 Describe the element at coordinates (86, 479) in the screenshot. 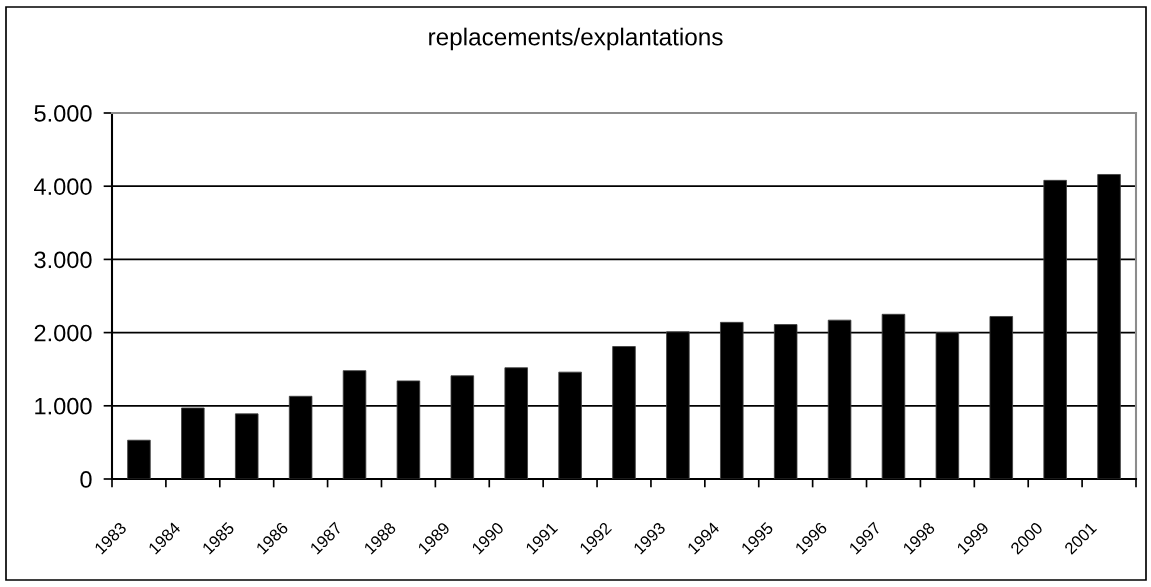

I see `y-tick-label: 0` at that location.